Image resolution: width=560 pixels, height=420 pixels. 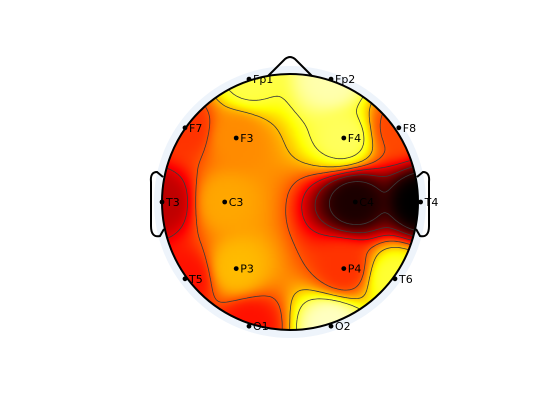 What do you see at coordinates (343, 326) in the screenshot?
I see `electrode-label-o2: O2` at bounding box center [343, 326].